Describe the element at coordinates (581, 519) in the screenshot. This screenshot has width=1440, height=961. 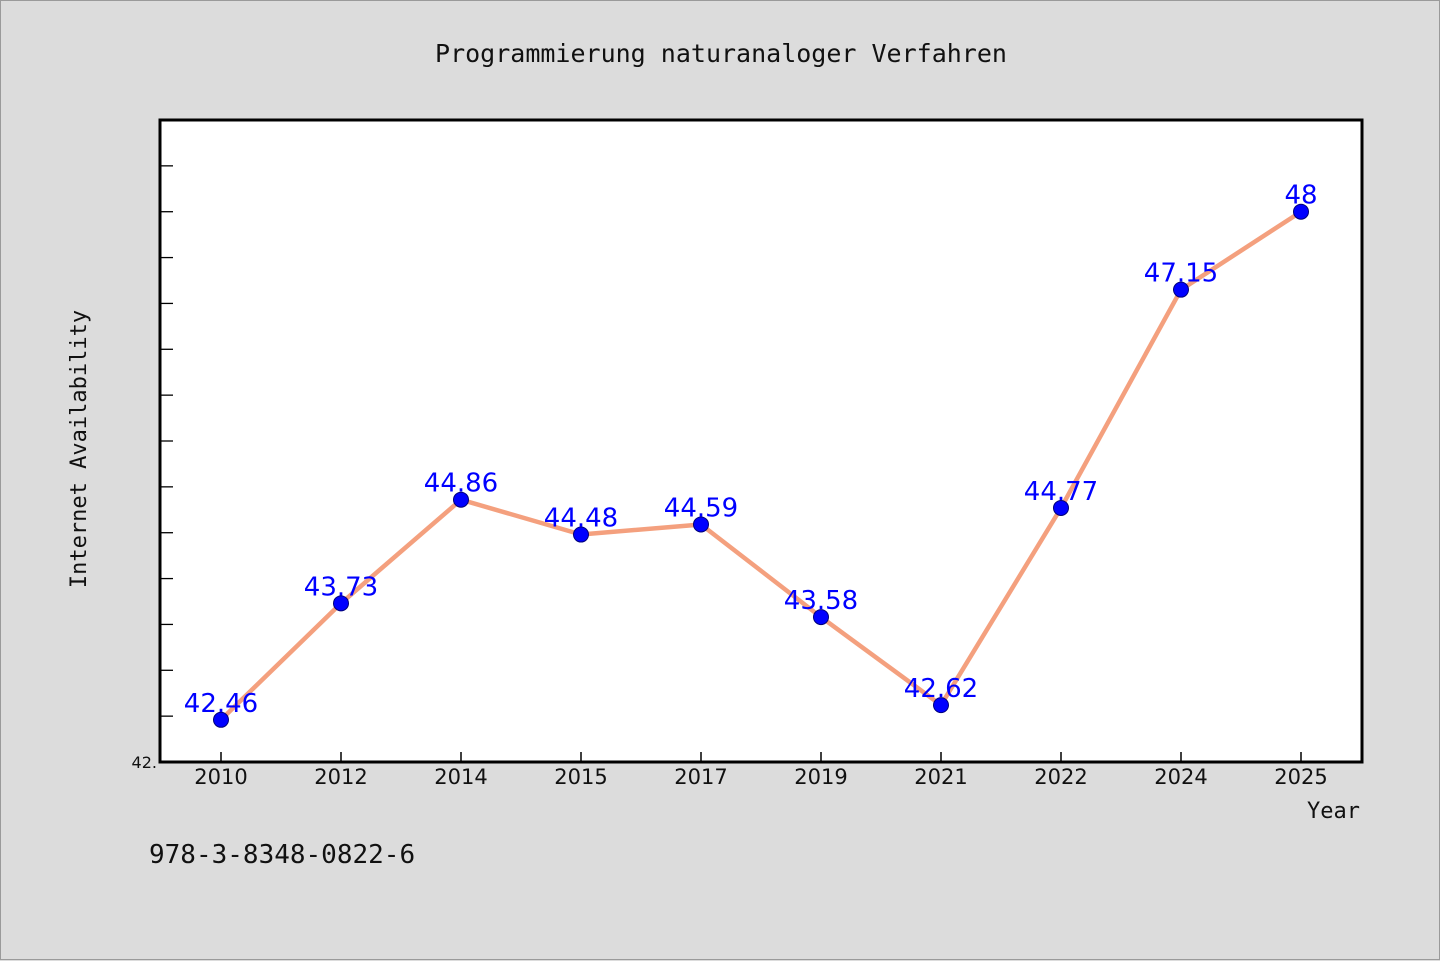
I see `data-label: 44.48` at that location.